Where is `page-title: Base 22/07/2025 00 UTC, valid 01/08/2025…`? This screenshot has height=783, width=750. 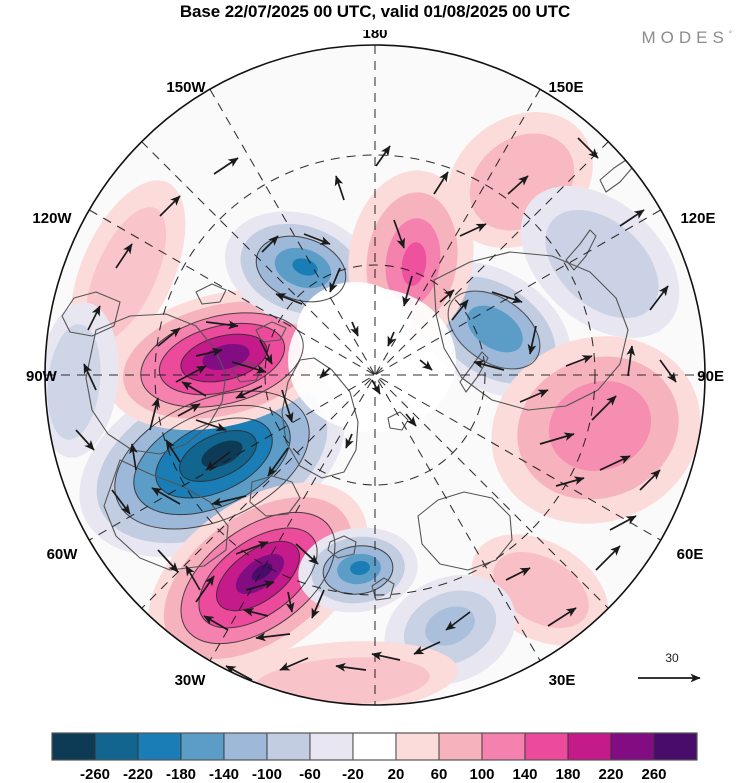
page-title: Base 22/07/2025 00 UTC, valid 01/08/2025… is located at coordinates (375, 11).